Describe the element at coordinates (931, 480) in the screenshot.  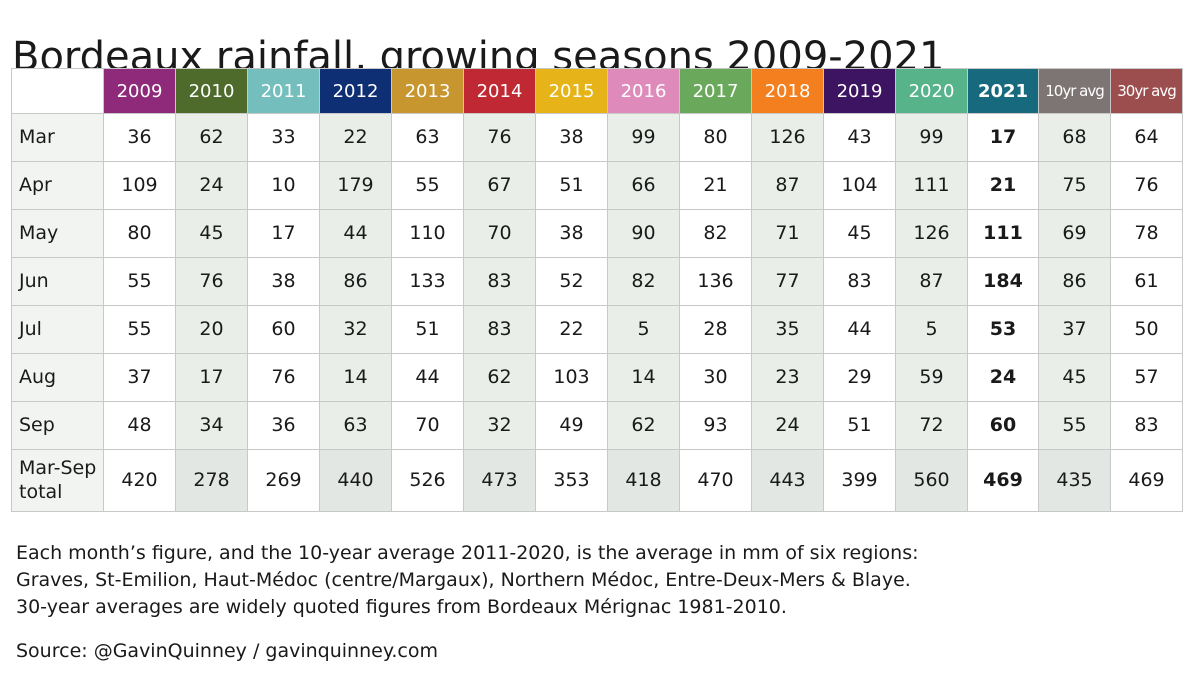
I see `table-cell: 560` at that location.